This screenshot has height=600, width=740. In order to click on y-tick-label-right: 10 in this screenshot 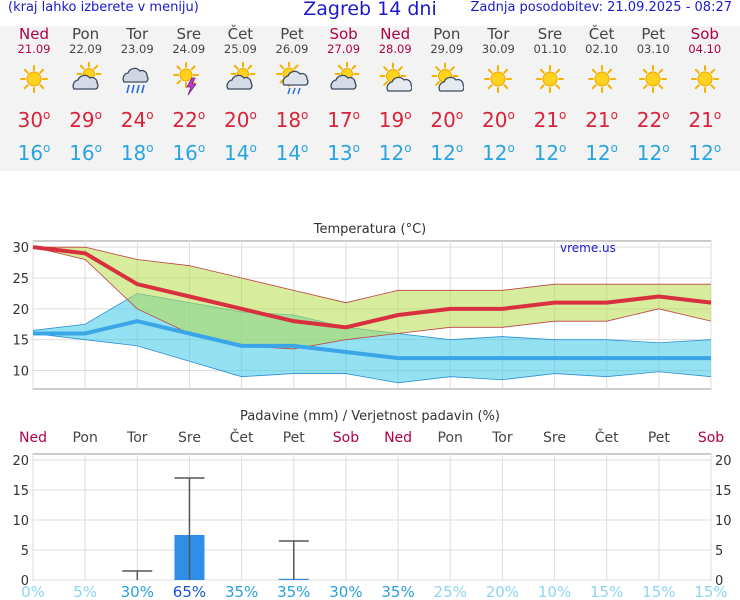, I will do `click(723, 521)`.